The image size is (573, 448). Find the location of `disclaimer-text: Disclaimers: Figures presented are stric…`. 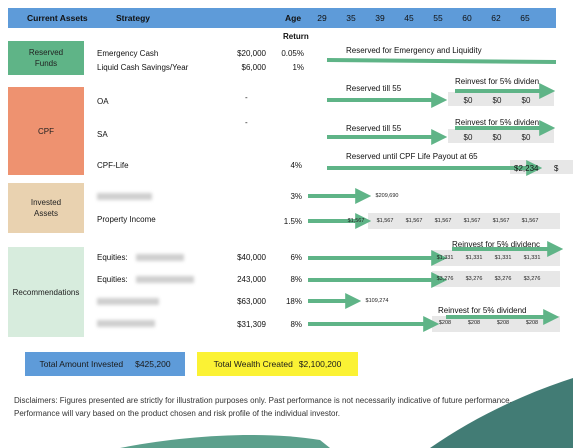

disclaimer-text: Disclaimers: Figures presented are stric… is located at coordinates (263, 407).